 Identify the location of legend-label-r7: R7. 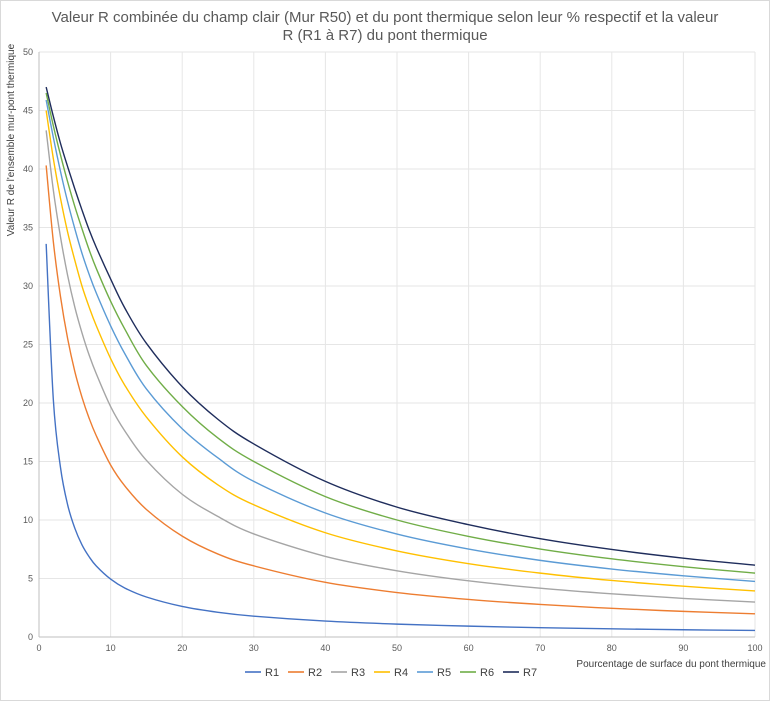
(530, 673).